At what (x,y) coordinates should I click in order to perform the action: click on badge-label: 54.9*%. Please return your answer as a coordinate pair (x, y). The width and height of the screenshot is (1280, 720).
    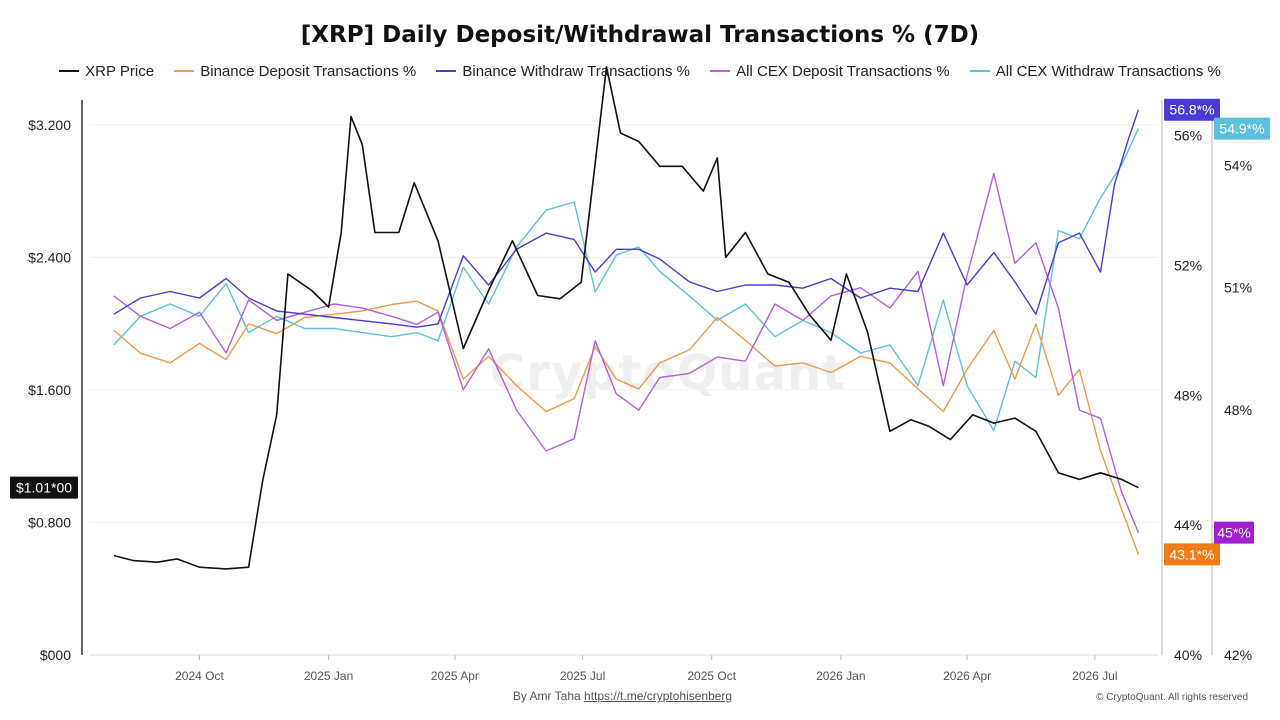
    Looking at the image, I should click on (1241, 129).